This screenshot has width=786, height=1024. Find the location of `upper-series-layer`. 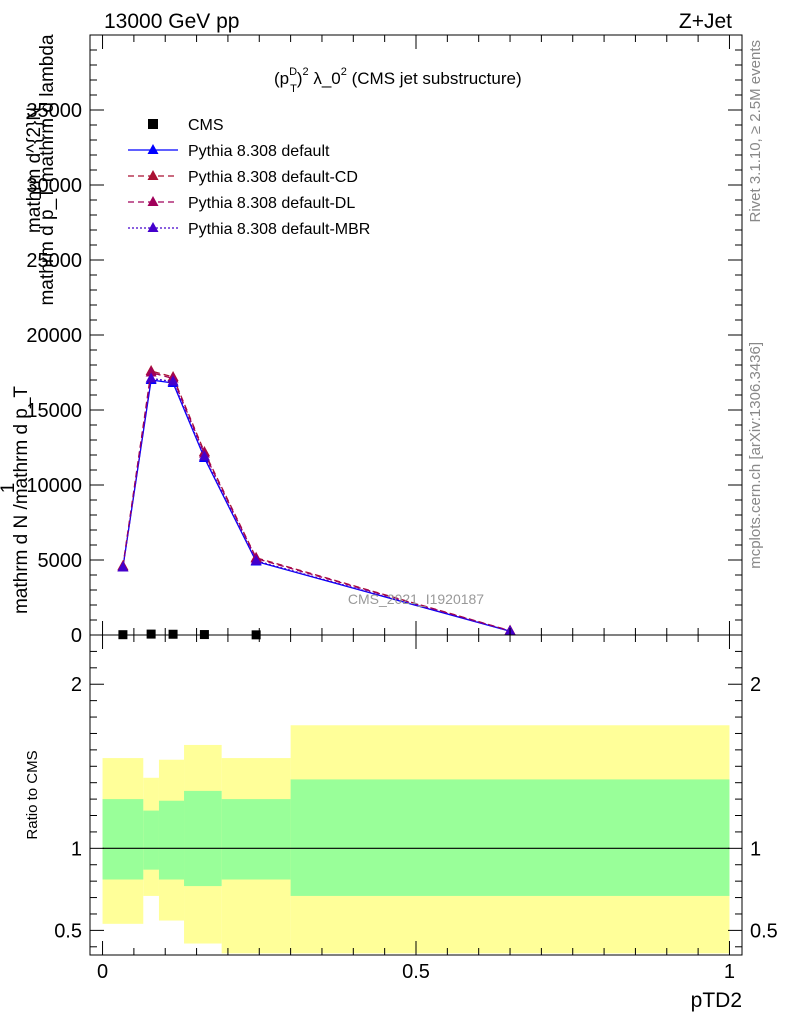

upper-series-layer is located at coordinates (316, 502).